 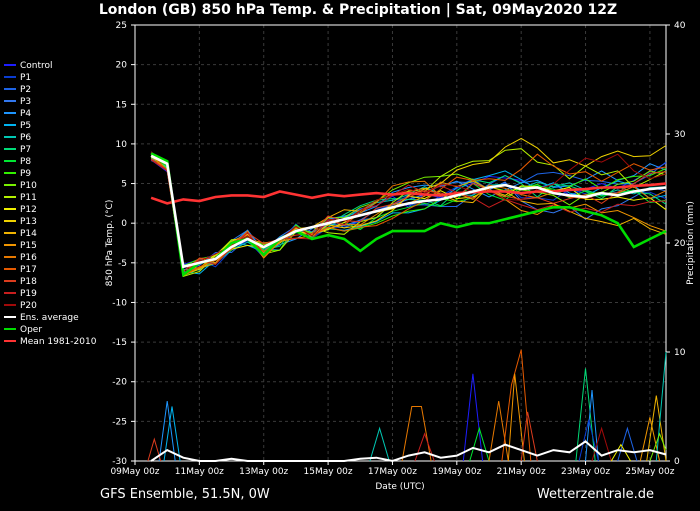 What do you see at coordinates (28, 270) in the screenshot?
I see `legend-item: P17` at bounding box center [28, 270].